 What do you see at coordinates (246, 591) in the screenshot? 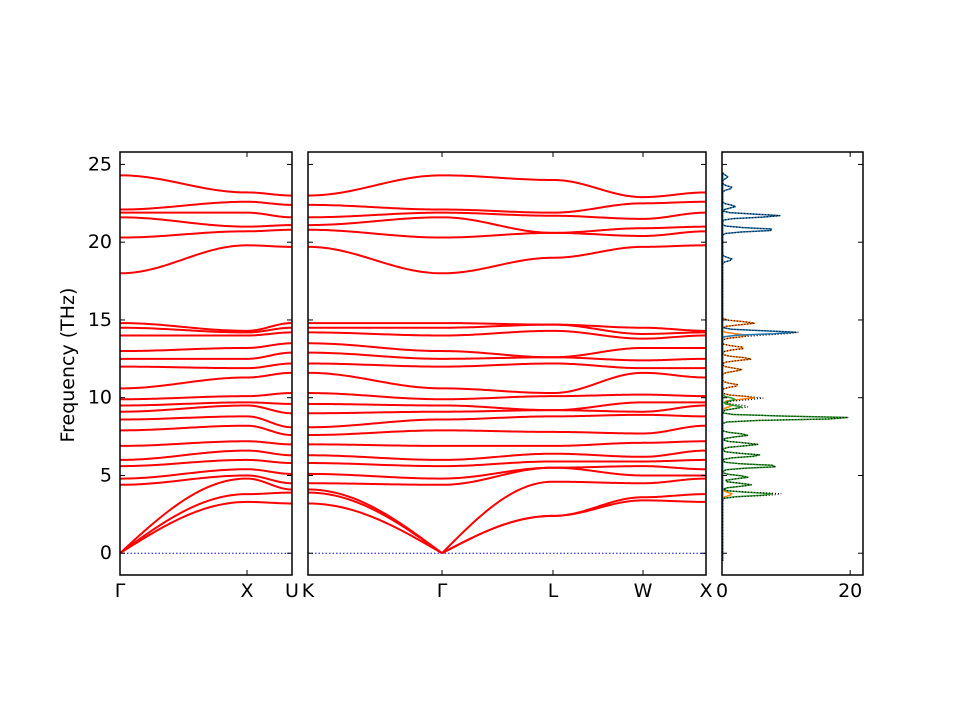
I see `x-tick-label: X` at bounding box center [246, 591].